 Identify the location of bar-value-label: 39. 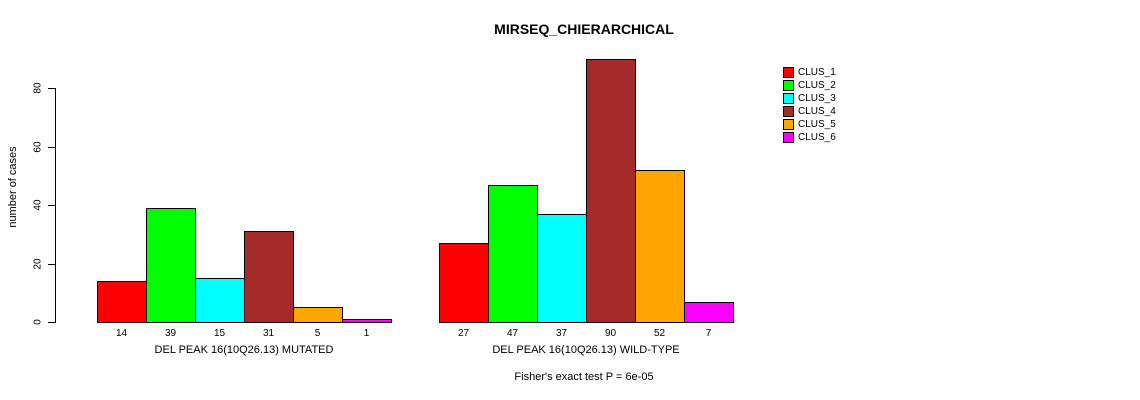
(170, 333).